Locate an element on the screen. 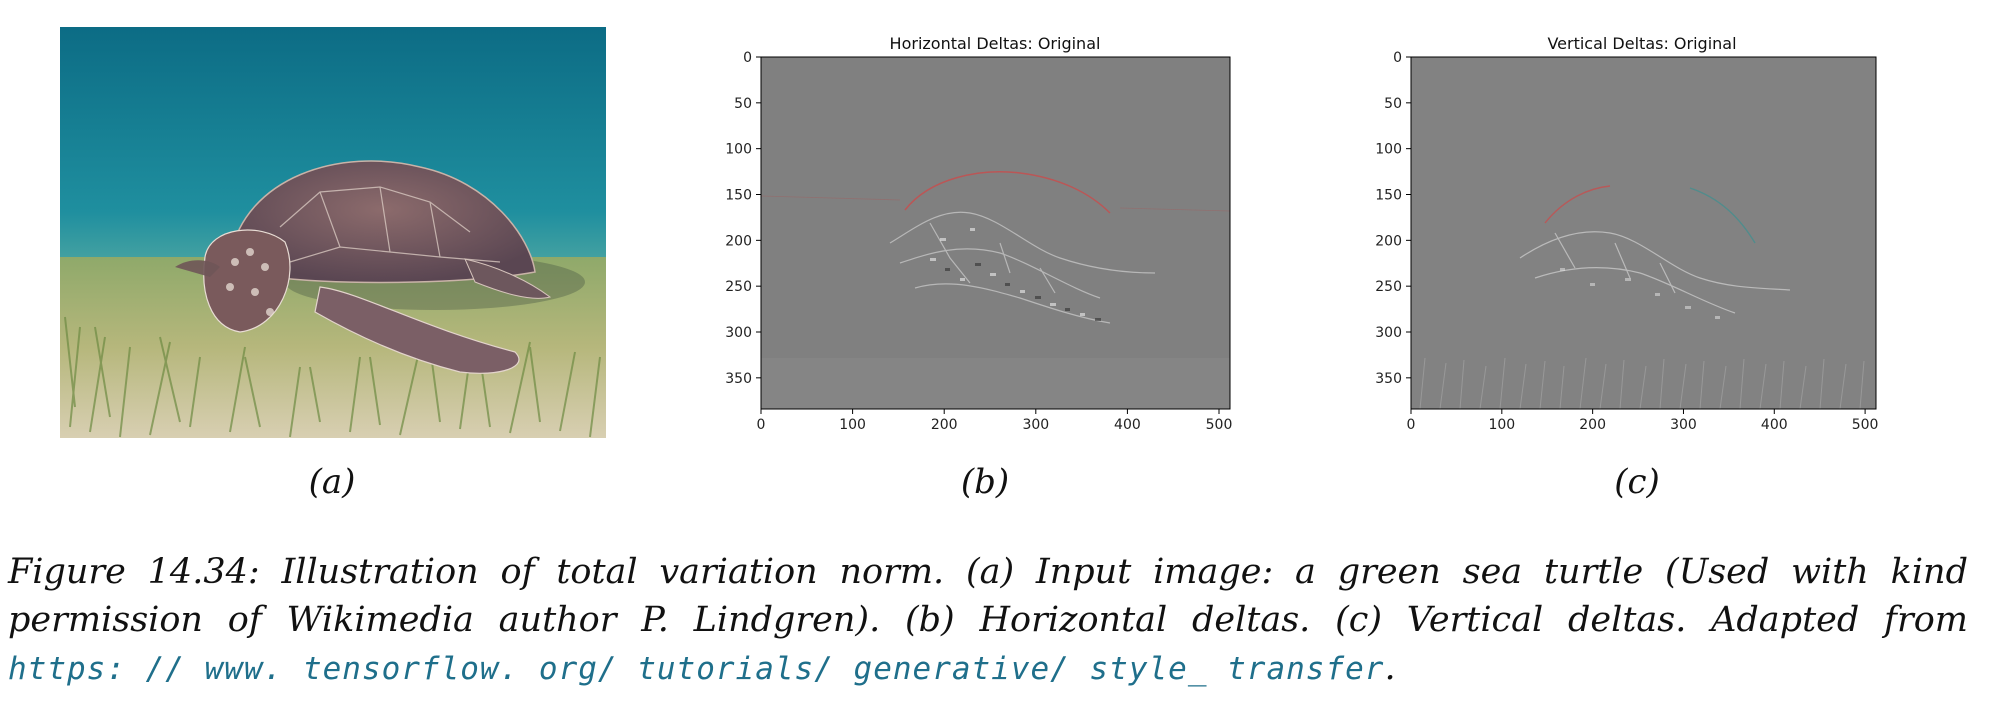 The height and width of the screenshot is (720, 2000). subcaption-a: (a) is located at coordinates (332, 482).